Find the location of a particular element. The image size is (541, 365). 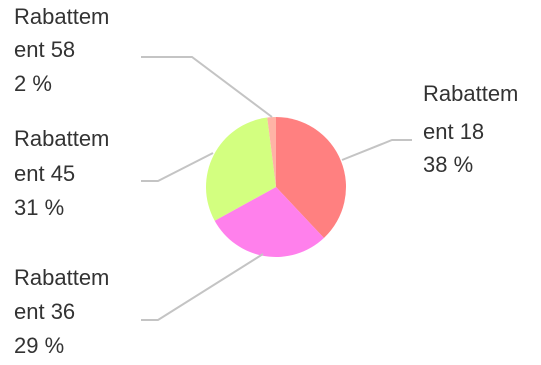

slice-label: Rabattem ent 45 31 % is located at coordinates (61, 173).